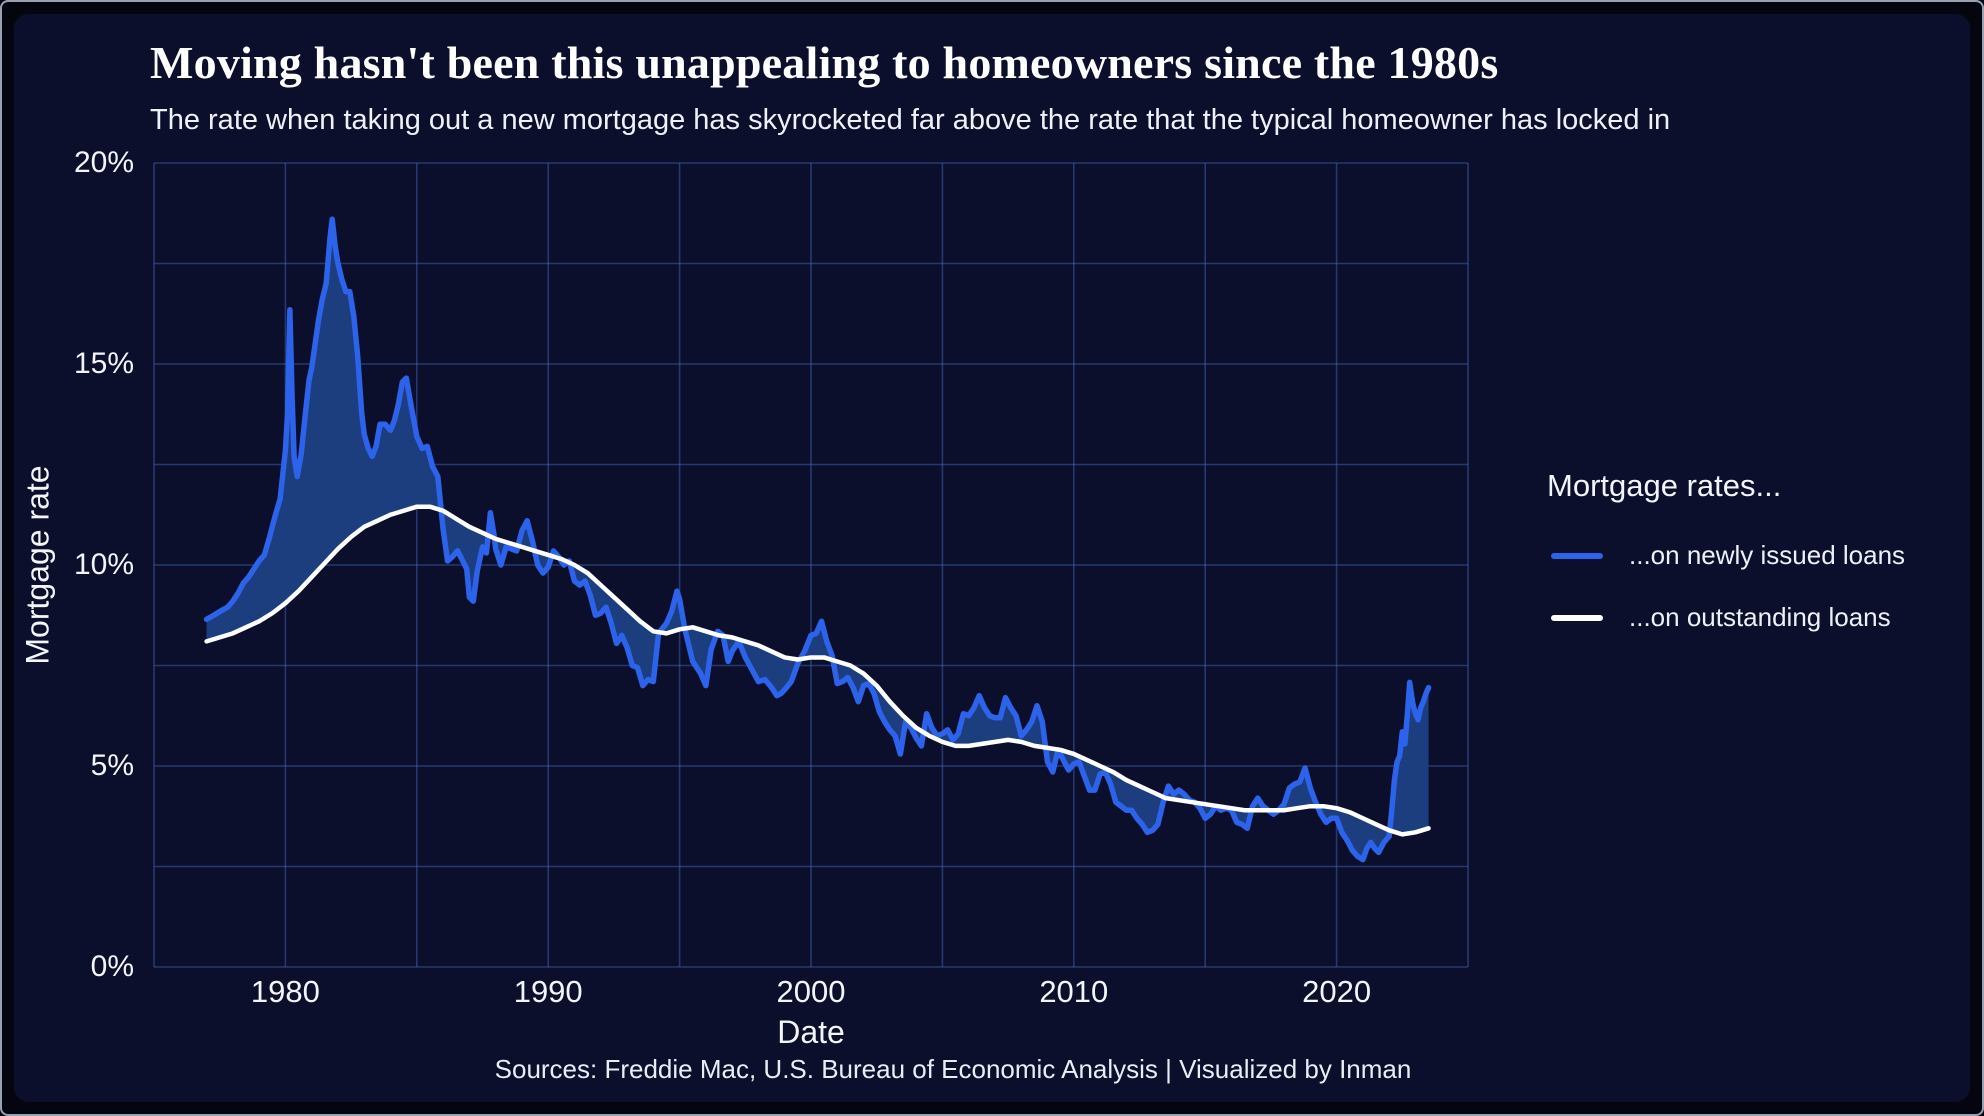  What do you see at coordinates (548, 991) in the screenshot?
I see `x-tick-label: 1990` at bounding box center [548, 991].